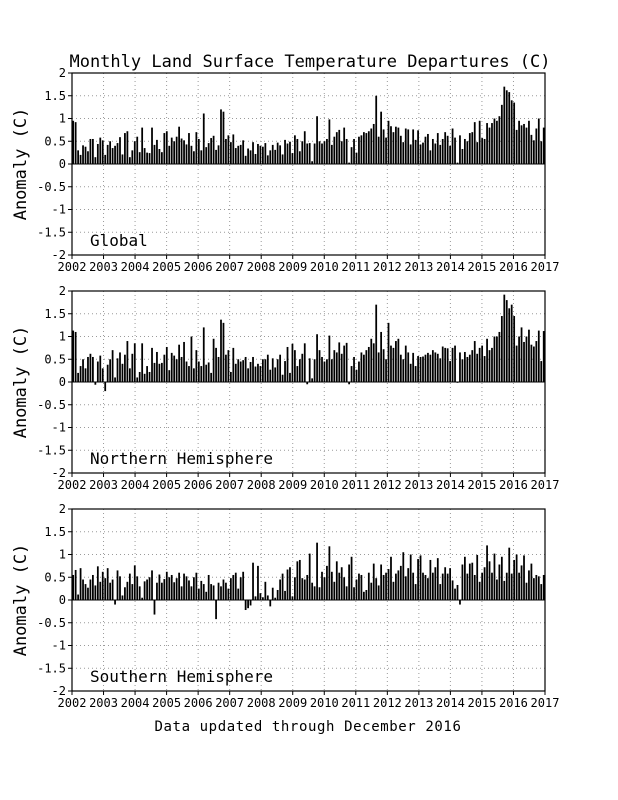  I want to click on y-tick-label: -0.5, so click(51, 623).